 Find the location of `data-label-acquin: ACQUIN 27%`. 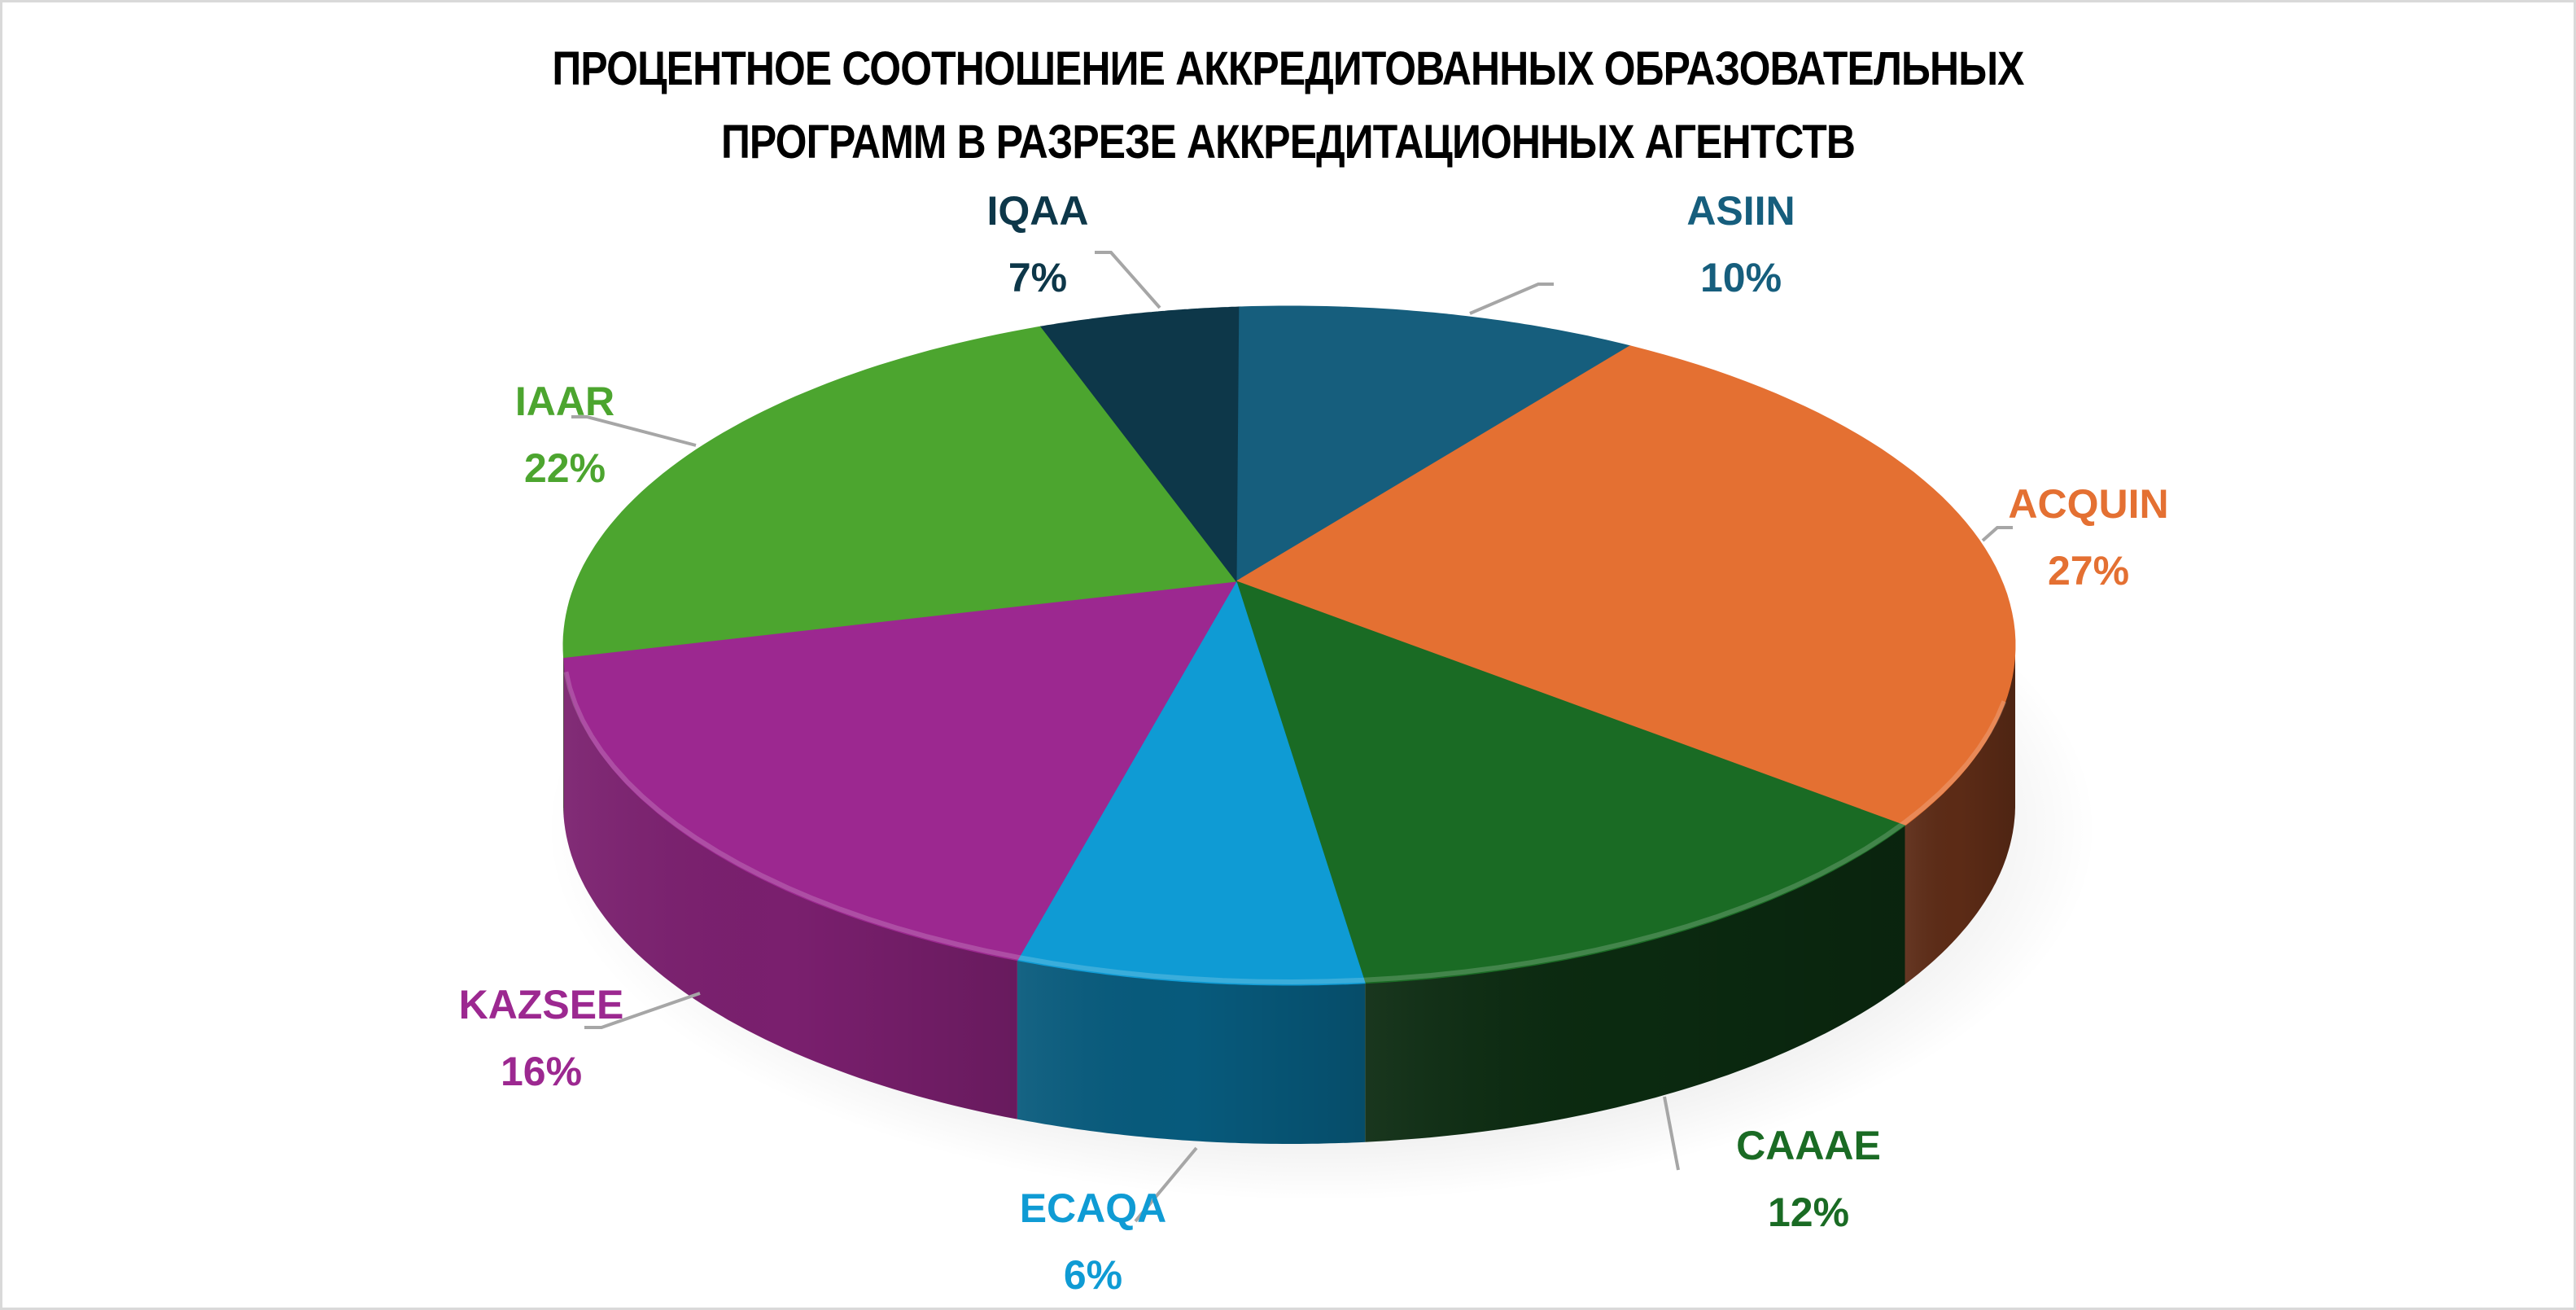

data-label-acquin: ACQUIN 27% is located at coordinates (2088, 537).